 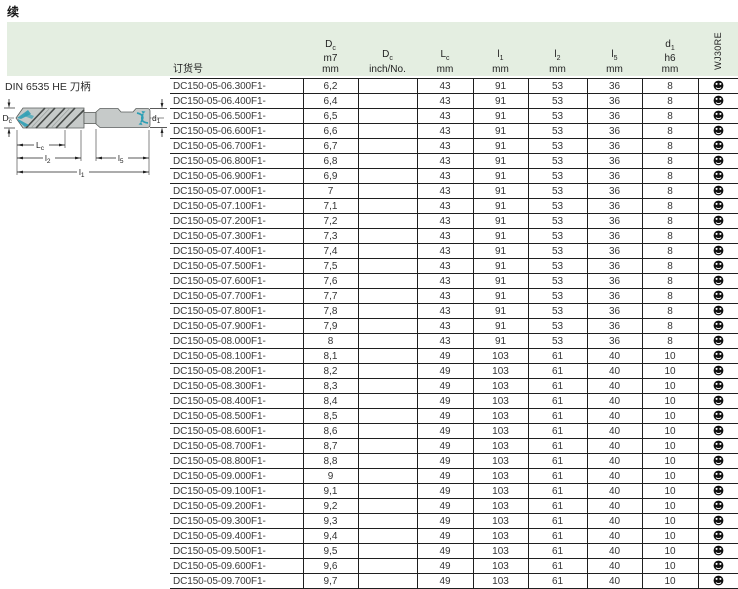 I want to click on cell-dc_m7: 6,8, so click(x=330, y=161).